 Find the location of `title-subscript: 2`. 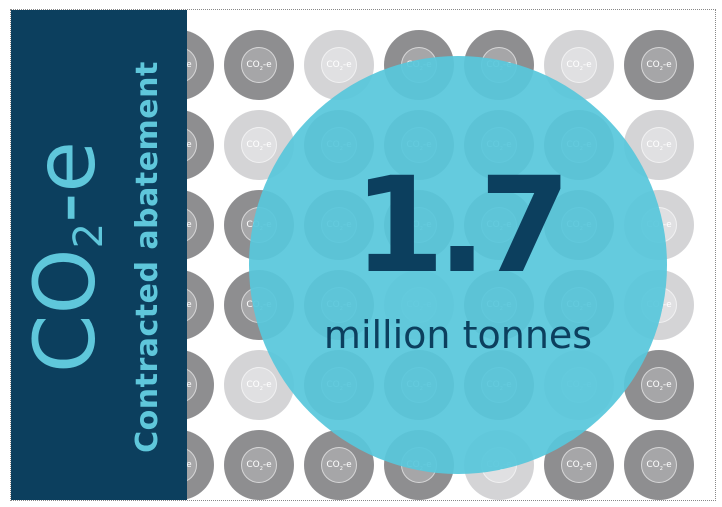

title-subscript: 2 is located at coordinates (89, 235).